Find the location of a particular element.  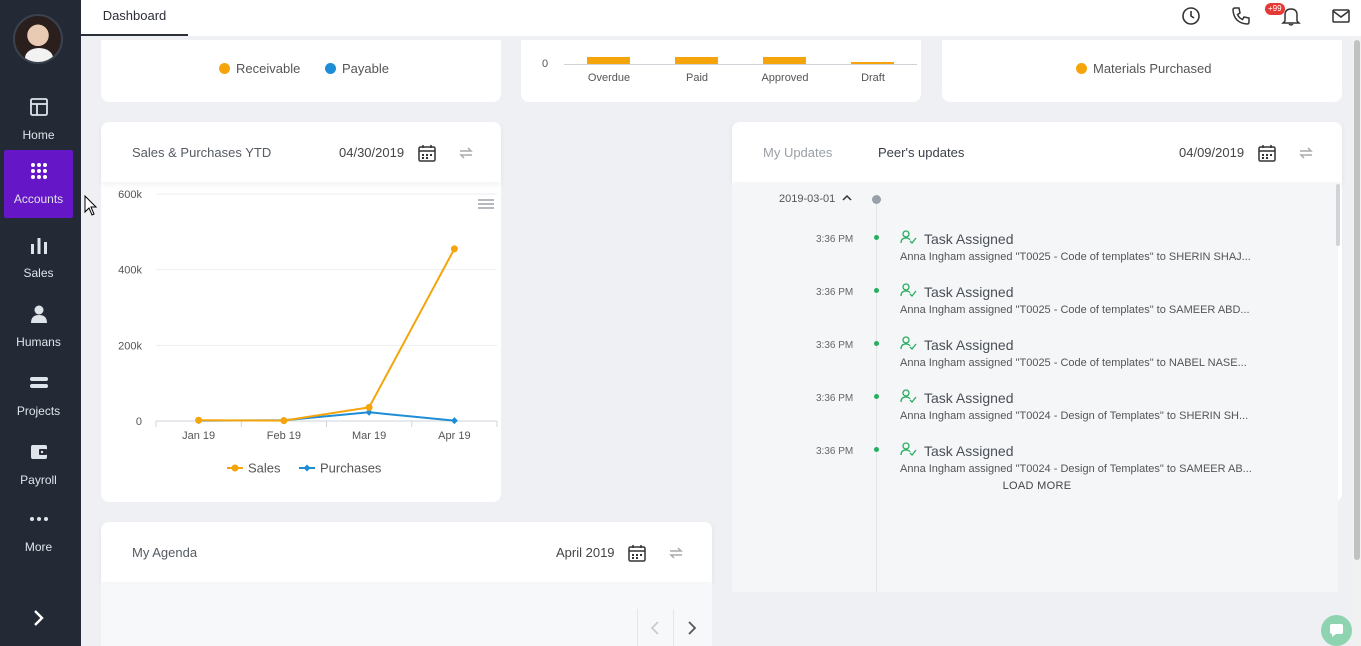

chat-button is located at coordinates (1336, 630).